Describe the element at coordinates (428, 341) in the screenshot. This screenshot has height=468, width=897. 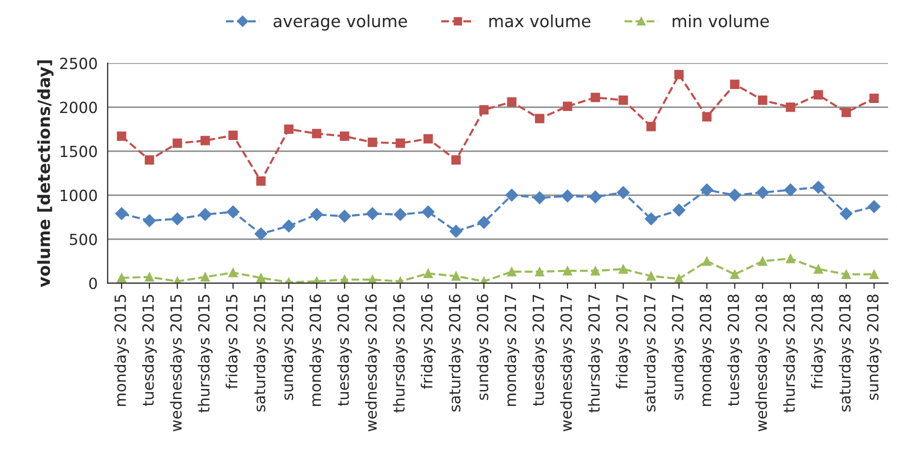
I see `x-tick-label: fridays 2016` at that location.